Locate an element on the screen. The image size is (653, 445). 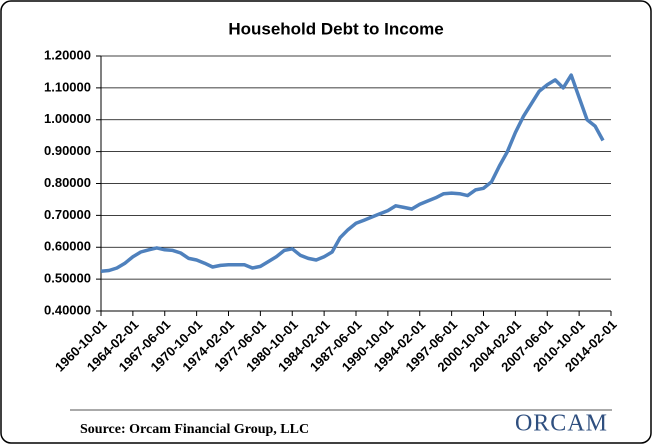
y-tick-label: 0.60000 is located at coordinates (67, 246).